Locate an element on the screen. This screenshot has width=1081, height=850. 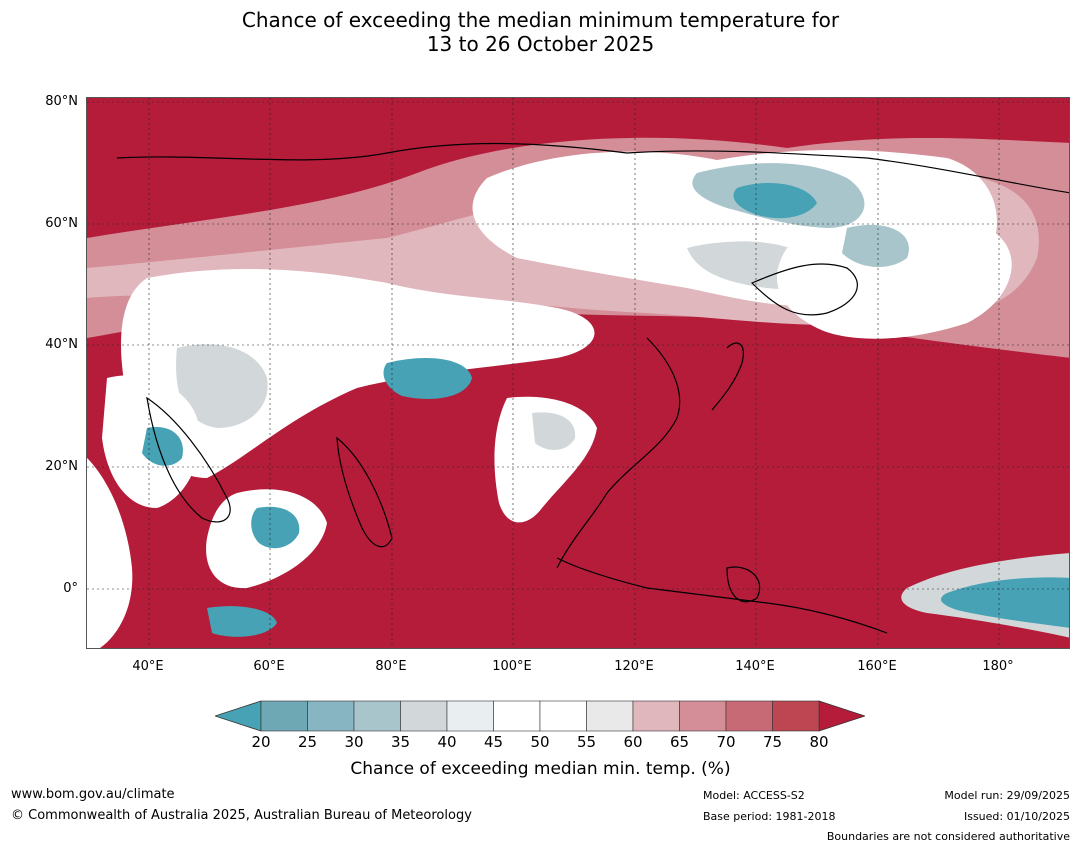
arctic-coastline is located at coordinates (592, 168).